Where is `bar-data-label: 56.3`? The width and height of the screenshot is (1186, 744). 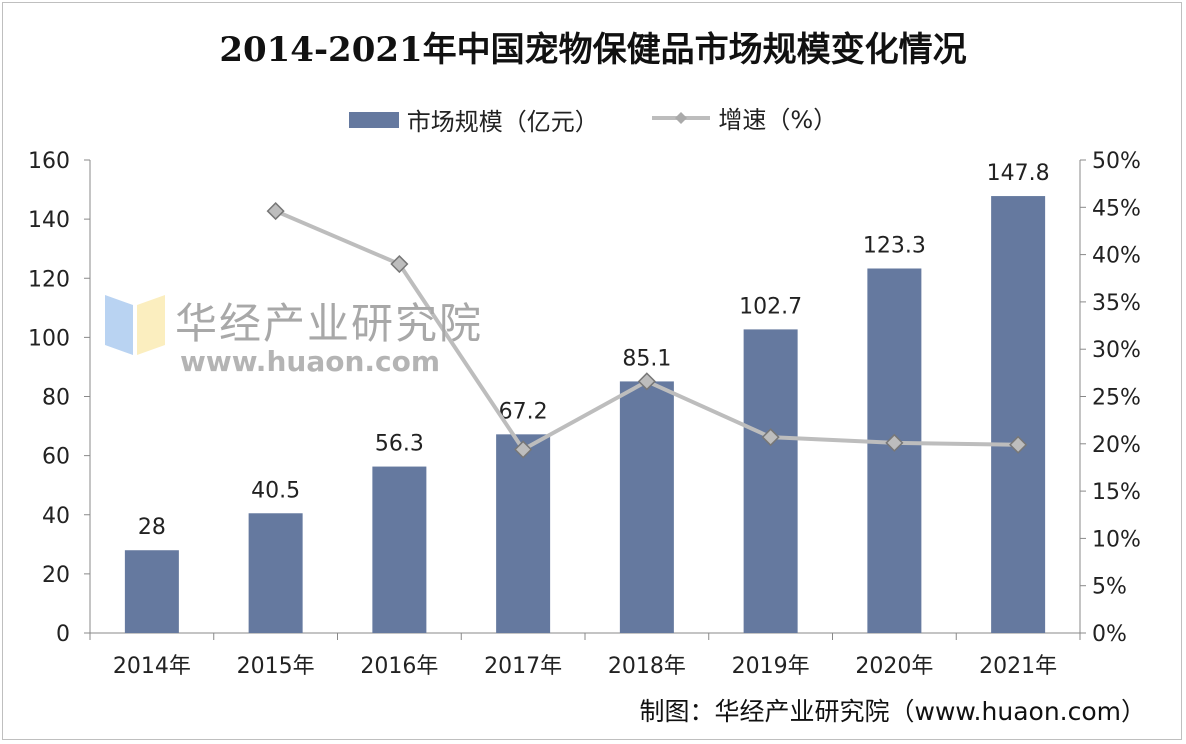
bar-data-label: 56.3 is located at coordinates (399, 444).